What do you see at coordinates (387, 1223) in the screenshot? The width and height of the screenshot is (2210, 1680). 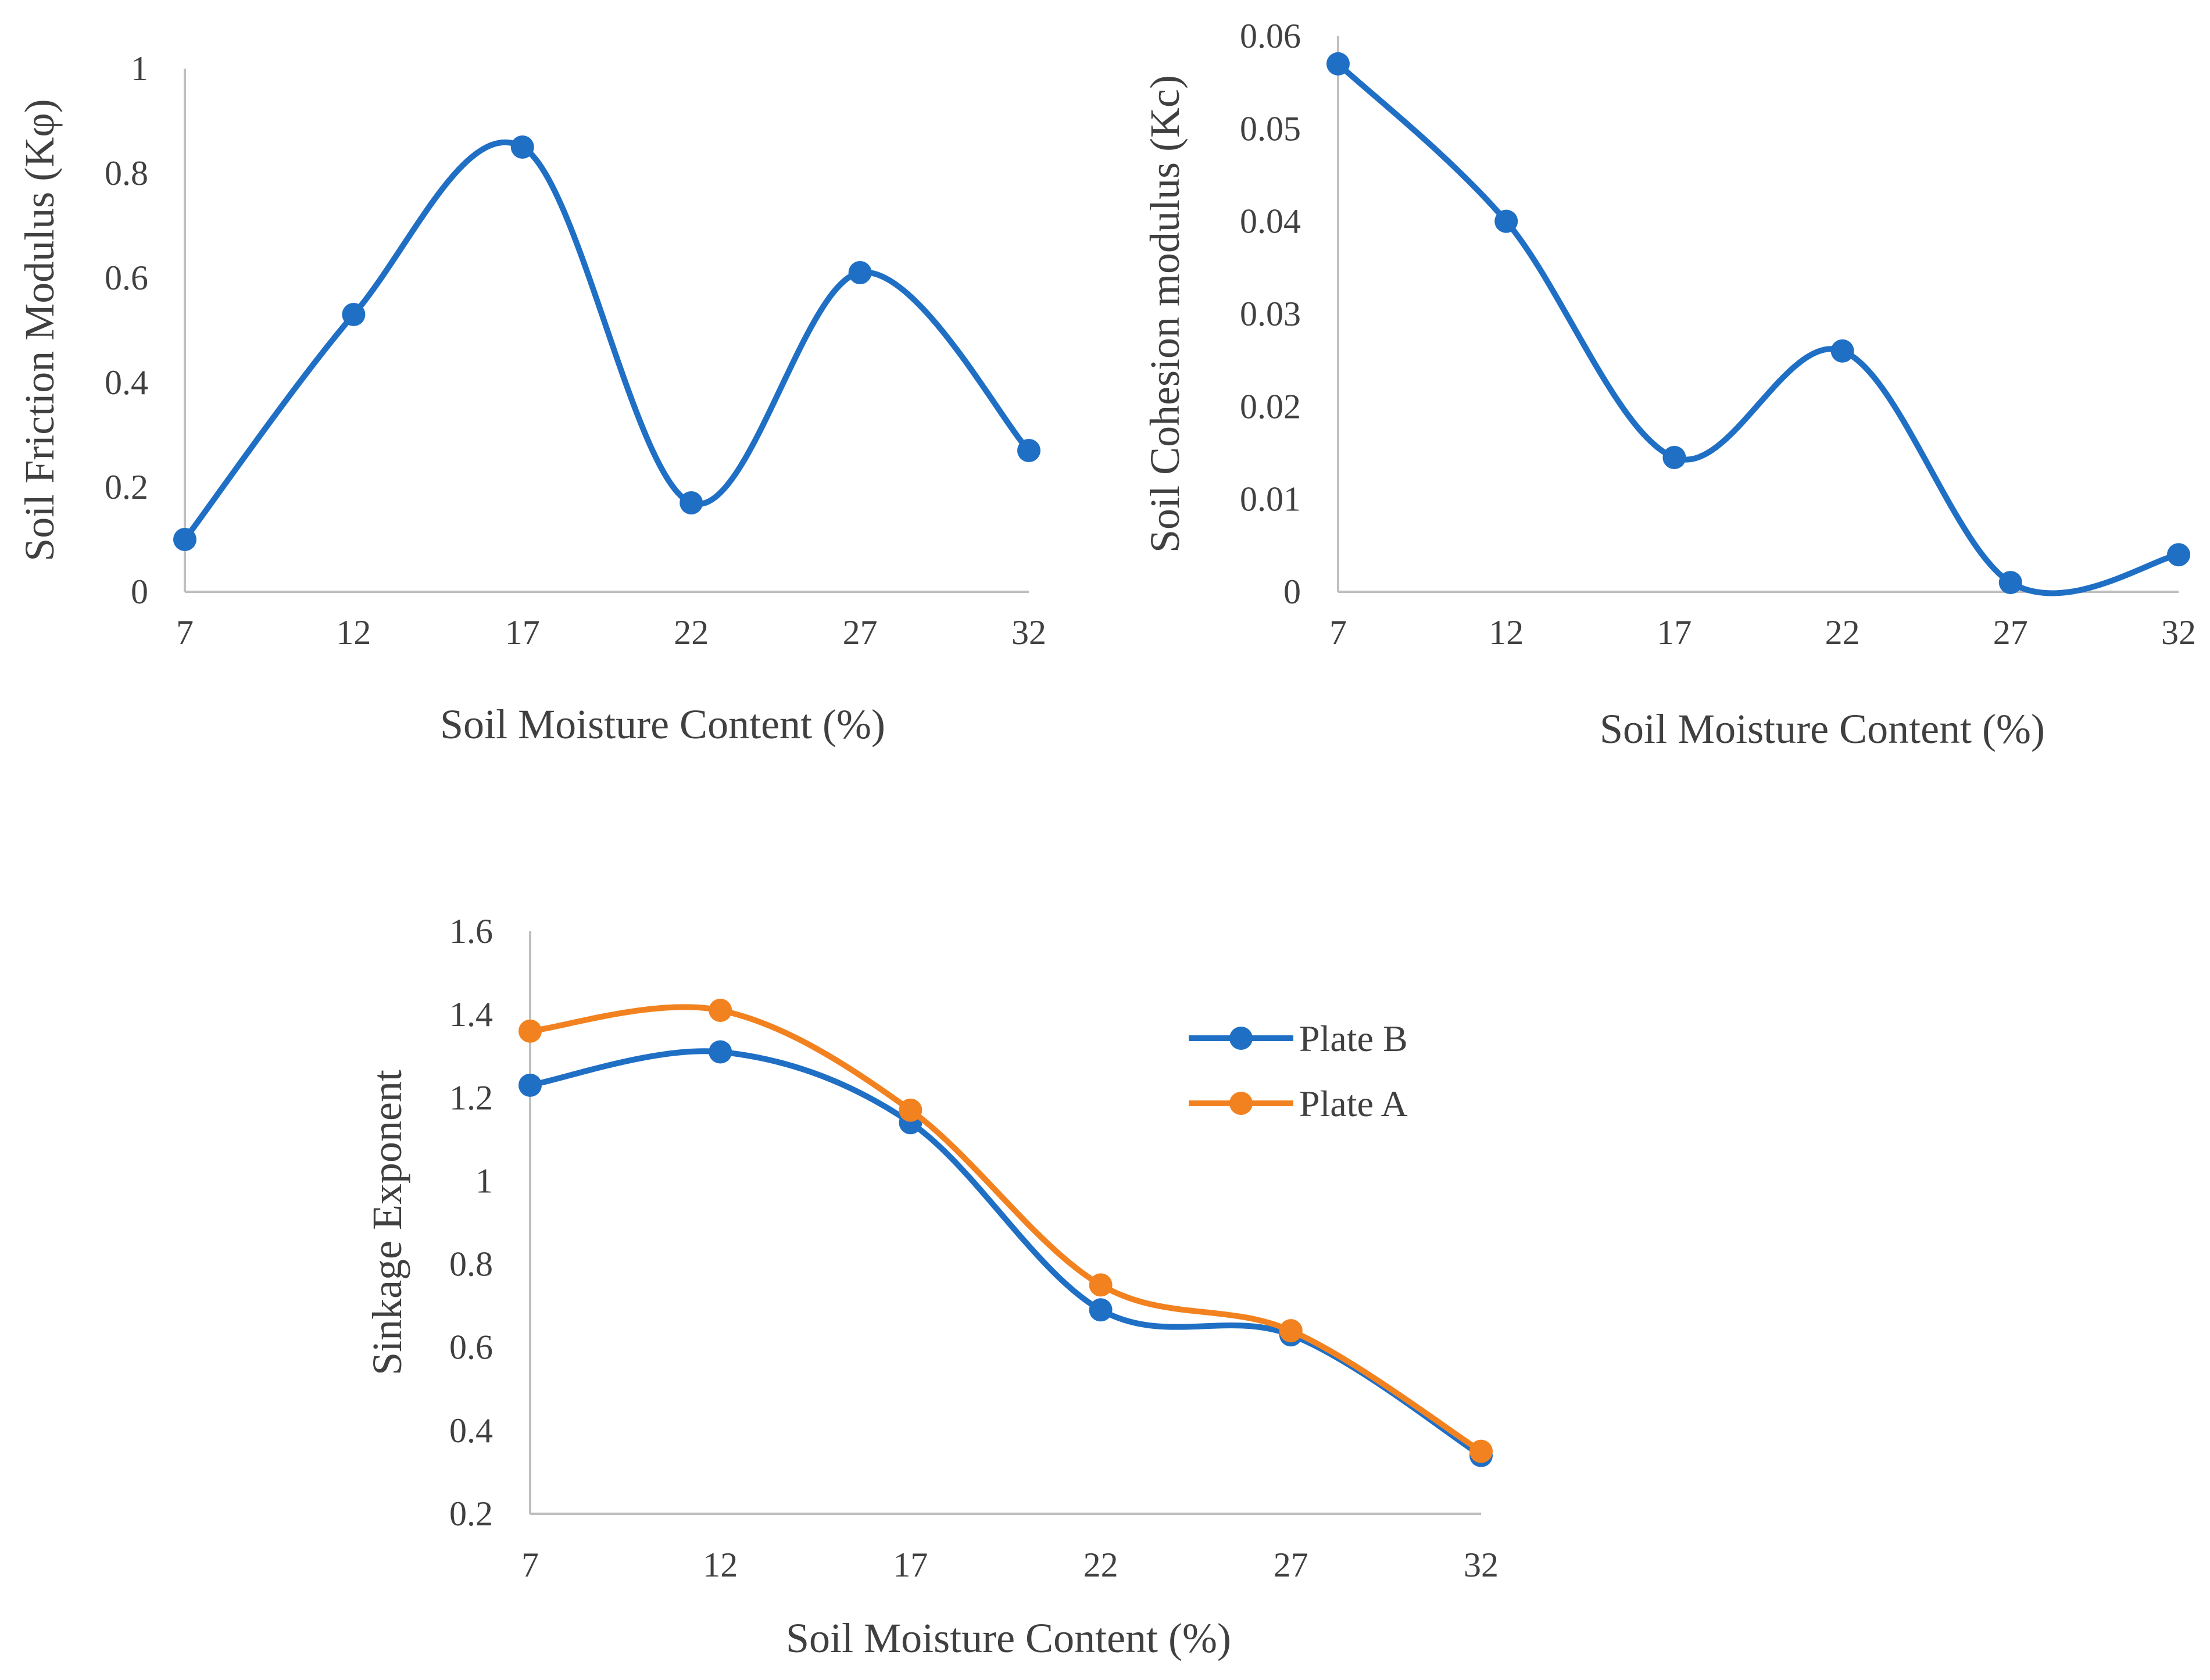 I see `y-axis-title: Sinkage Exponent` at bounding box center [387, 1223].